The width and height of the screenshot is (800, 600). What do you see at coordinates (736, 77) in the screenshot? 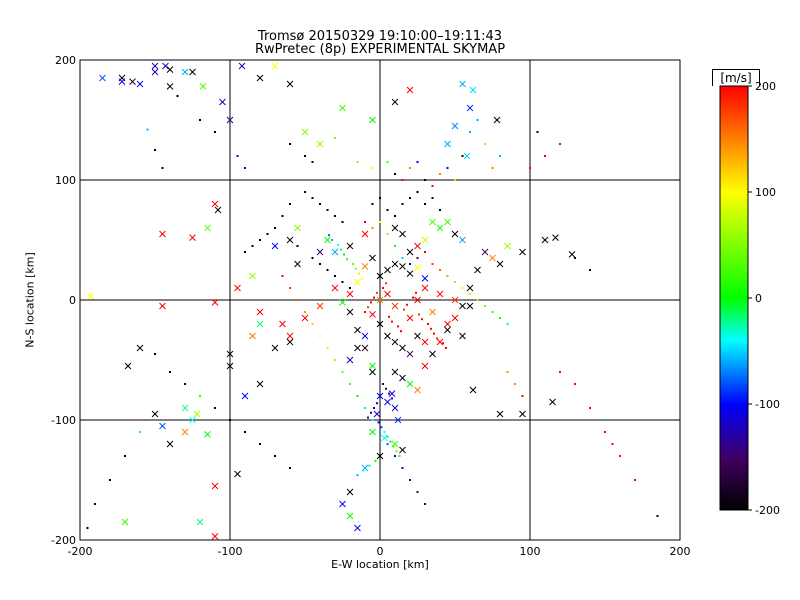
I see `colorbar-unit-label: [m/s]` at bounding box center [736, 77].